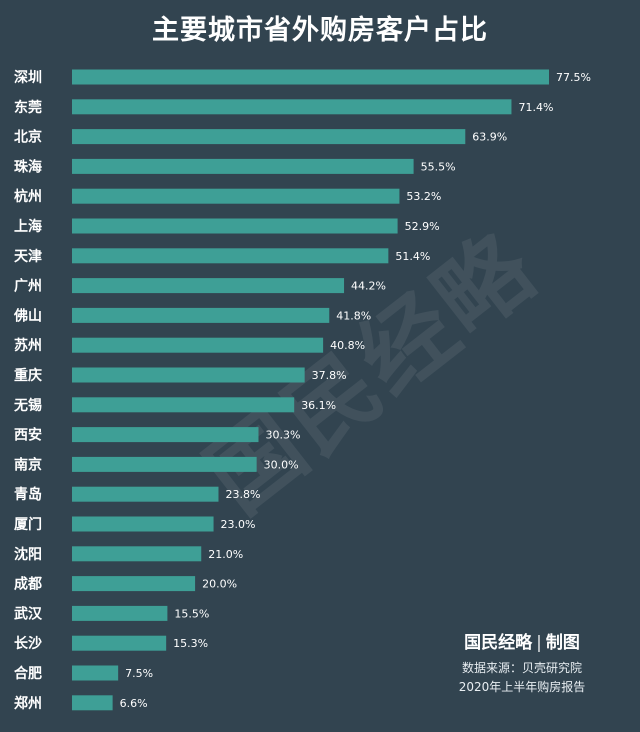 Image resolution: width=640 pixels, height=732 pixels. What do you see at coordinates (498, 643) in the screenshot?
I see `brand-name: 国民经略` at bounding box center [498, 643].